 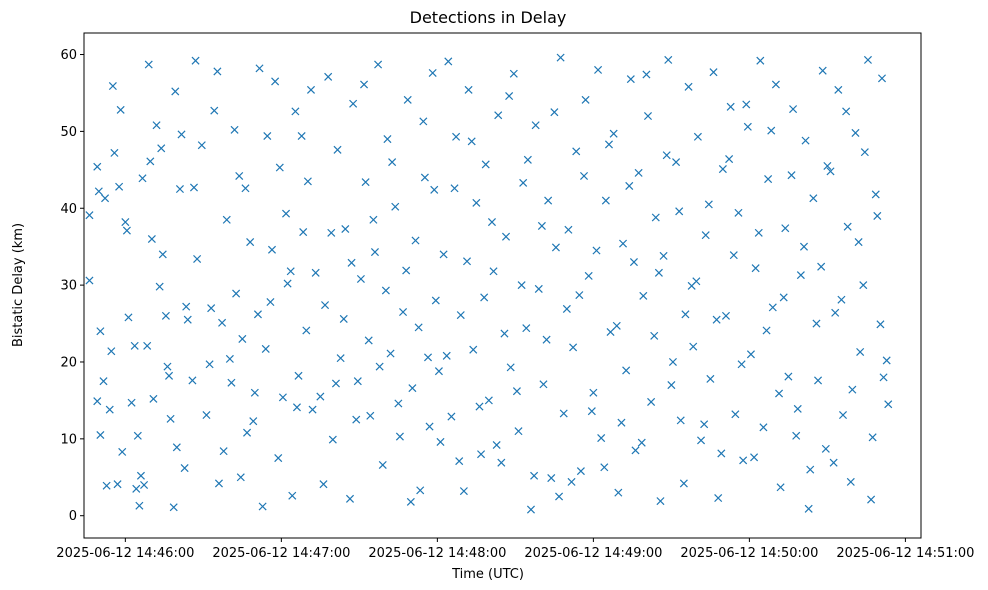 What do you see at coordinates (488, 17) in the screenshot?
I see `chart-title: Detections in Delay` at bounding box center [488, 17].